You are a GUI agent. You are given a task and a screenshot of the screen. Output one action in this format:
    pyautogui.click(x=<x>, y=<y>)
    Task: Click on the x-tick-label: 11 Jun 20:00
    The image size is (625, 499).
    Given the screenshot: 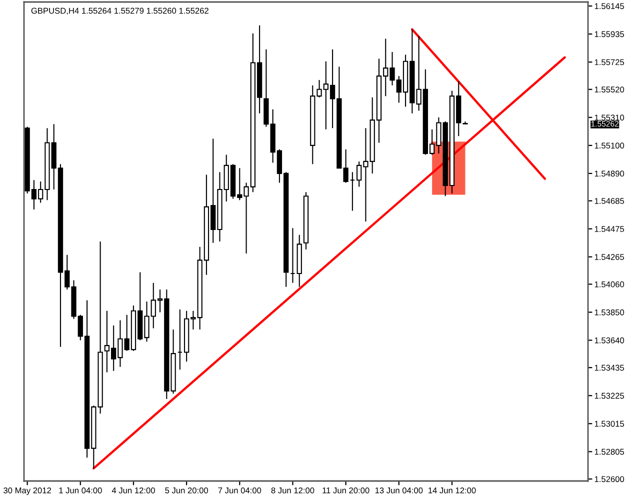 What is the action you would take?
    pyautogui.click(x=346, y=490)
    